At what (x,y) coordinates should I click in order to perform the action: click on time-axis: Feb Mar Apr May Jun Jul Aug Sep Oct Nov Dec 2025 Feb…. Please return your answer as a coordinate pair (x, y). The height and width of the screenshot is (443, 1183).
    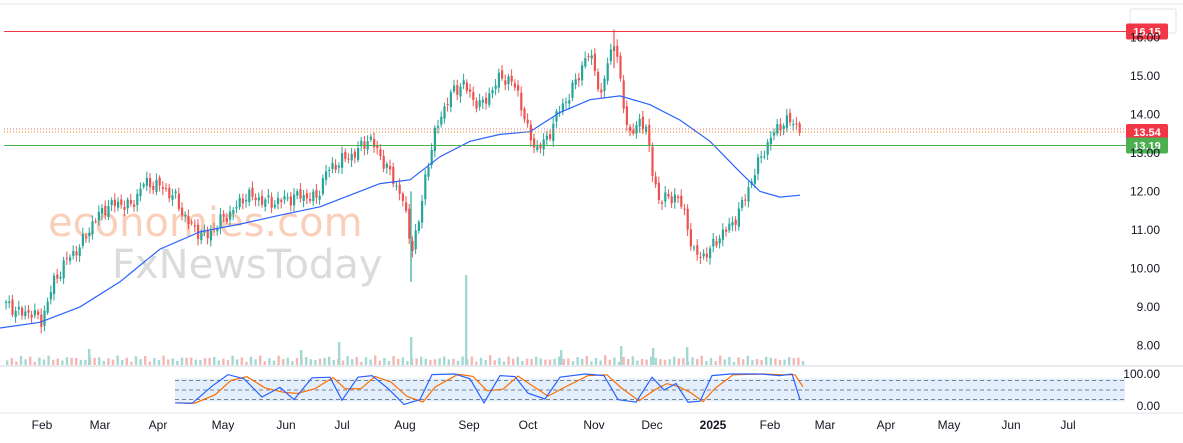
    Looking at the image, I should click on (554, 425).